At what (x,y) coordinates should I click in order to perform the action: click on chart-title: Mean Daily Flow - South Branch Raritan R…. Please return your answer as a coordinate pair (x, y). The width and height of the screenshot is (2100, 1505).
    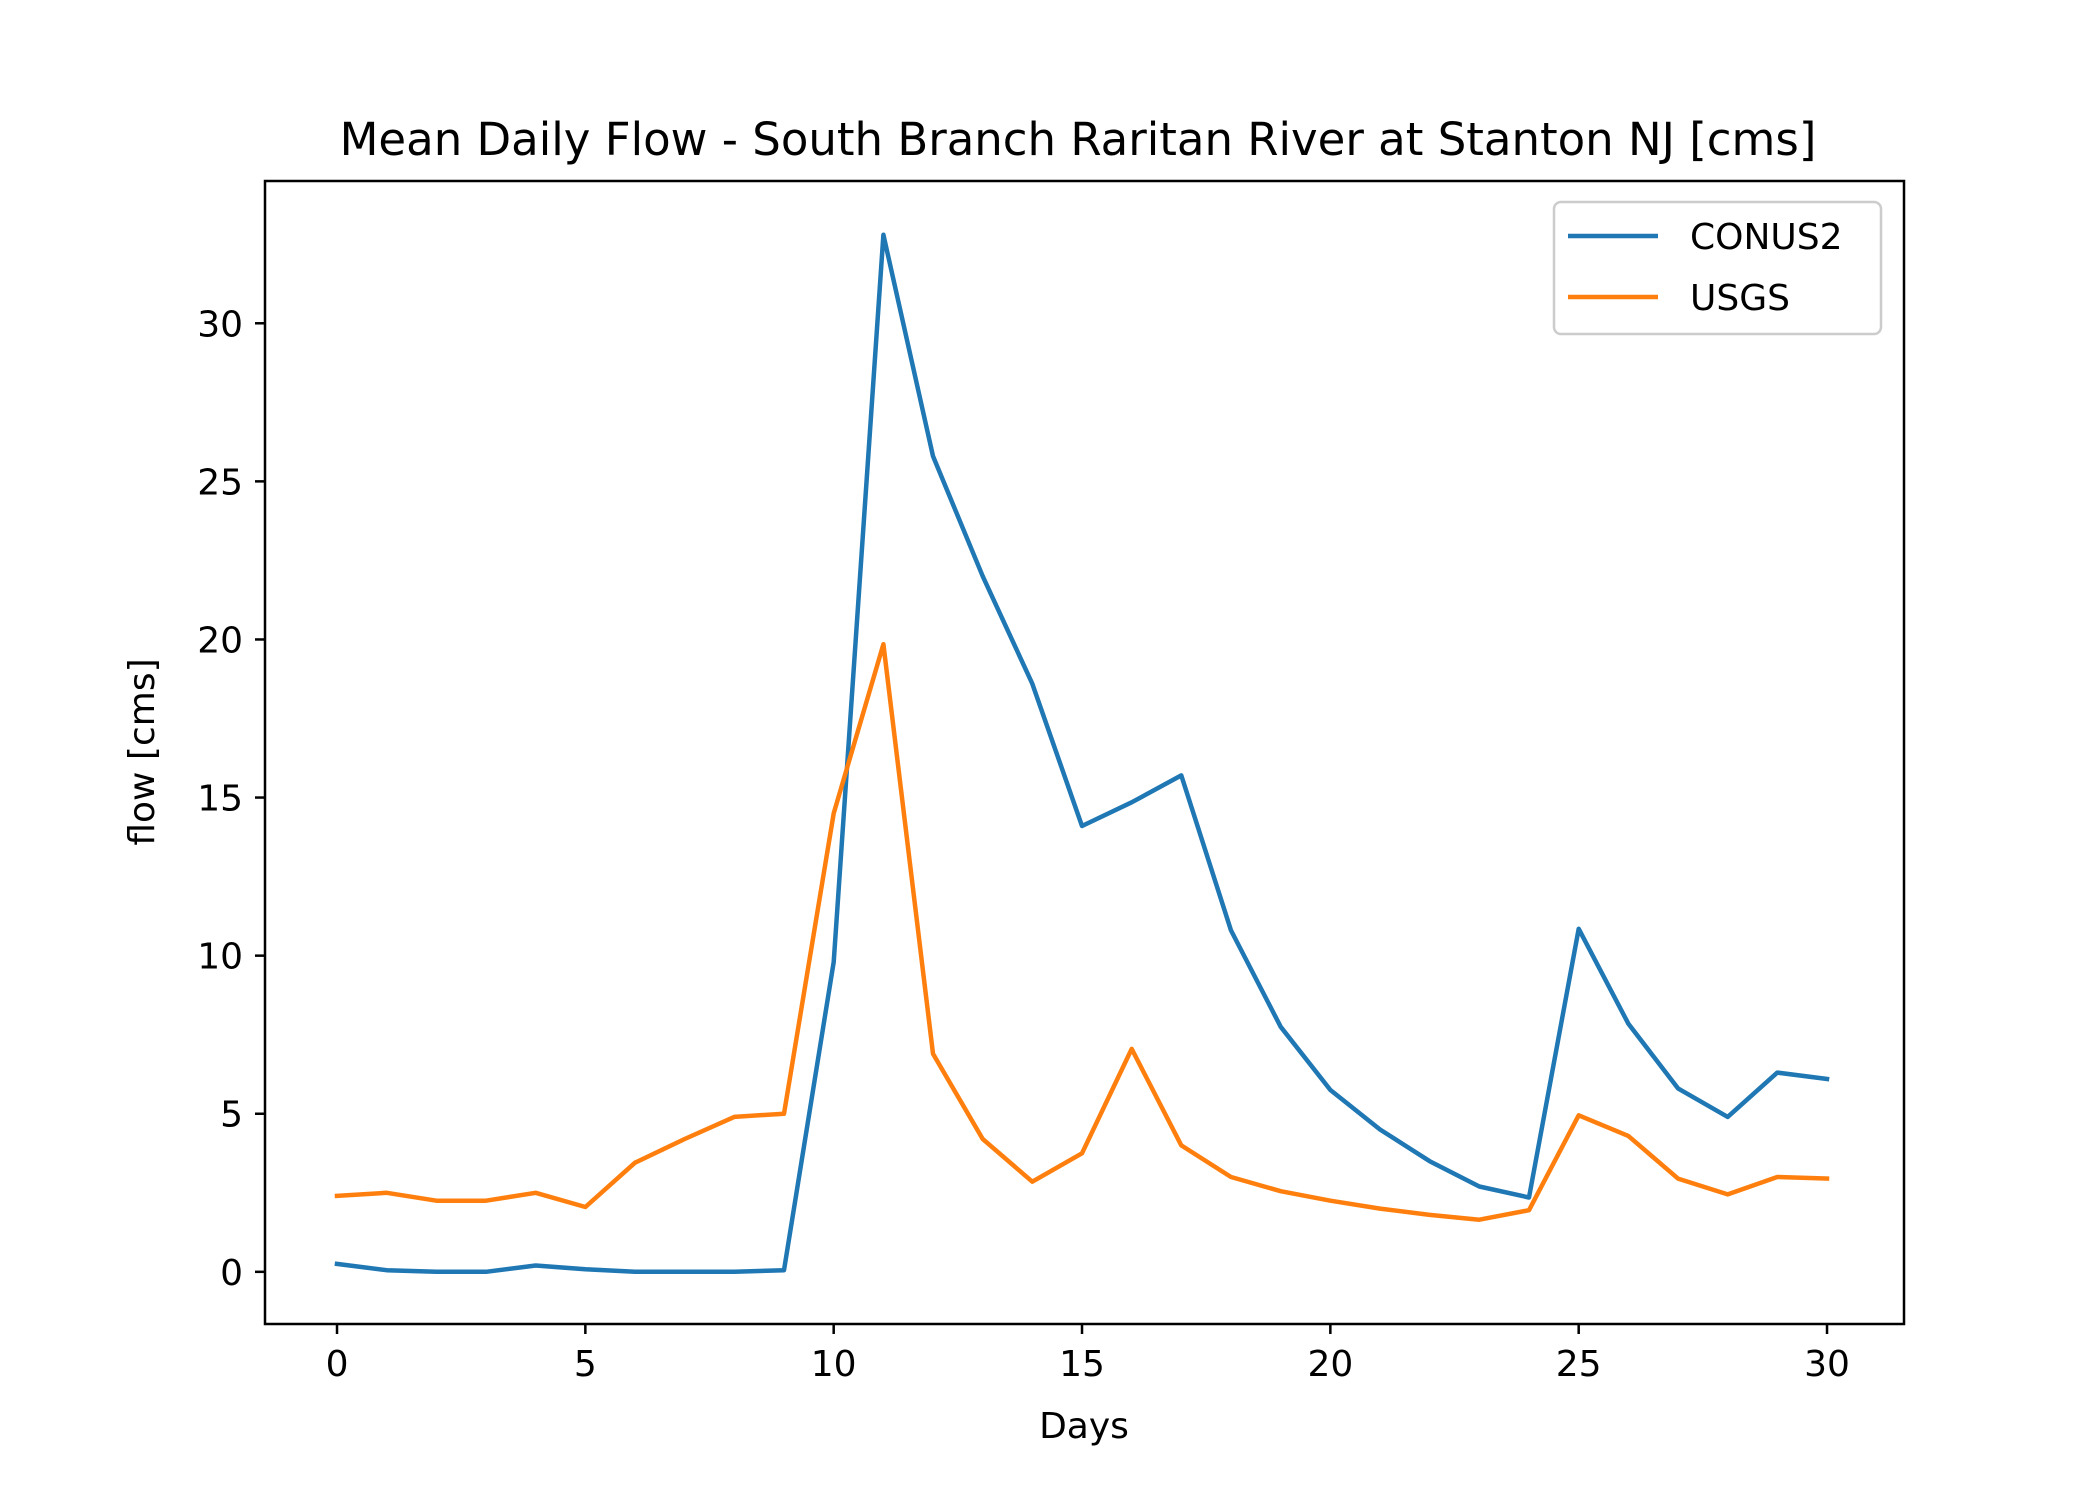
    Looking at the image, I should click on (1078, 139).